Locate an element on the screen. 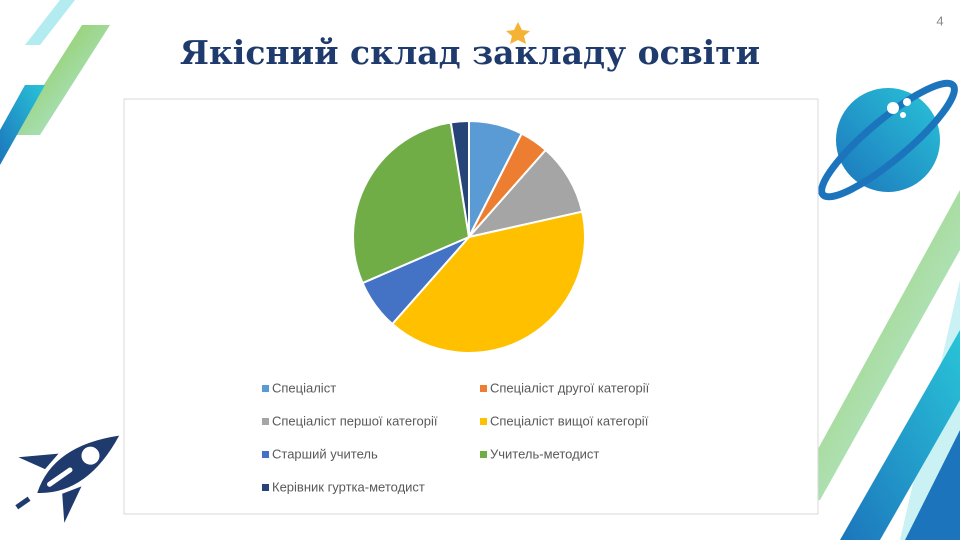 The height and width of the screenshot is (540, 960). planet-ring is located at coordinates (888, 140).